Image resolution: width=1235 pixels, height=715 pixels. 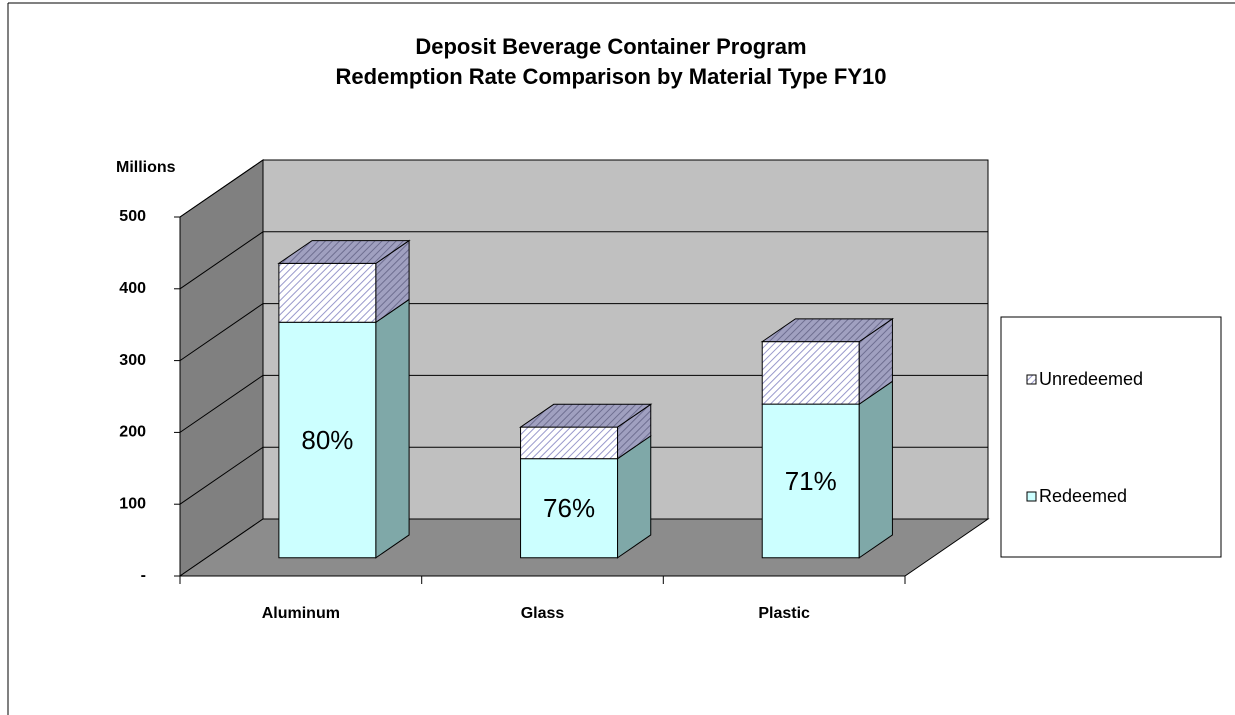 What do you see at coordinates (610, 46) in the screenshot?
I see `chart-title: Deposit Beverage Container Program` at bounding box center [610, 46].